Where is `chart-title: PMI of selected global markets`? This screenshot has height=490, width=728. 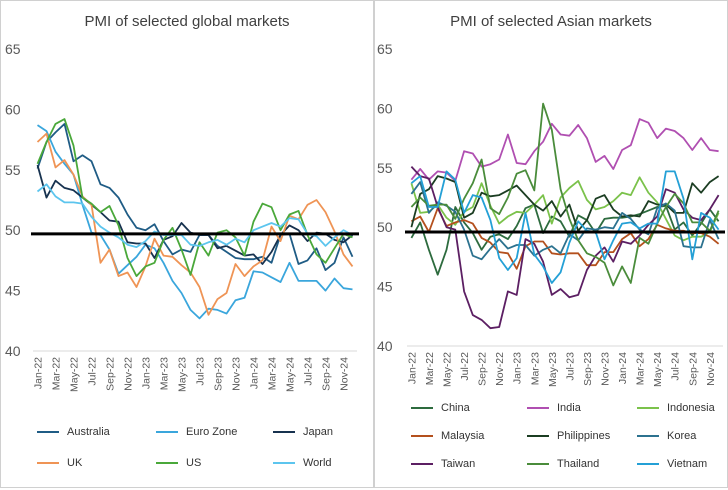
chart-title: PMI of selected global markets is located at coordinates (187, 21).